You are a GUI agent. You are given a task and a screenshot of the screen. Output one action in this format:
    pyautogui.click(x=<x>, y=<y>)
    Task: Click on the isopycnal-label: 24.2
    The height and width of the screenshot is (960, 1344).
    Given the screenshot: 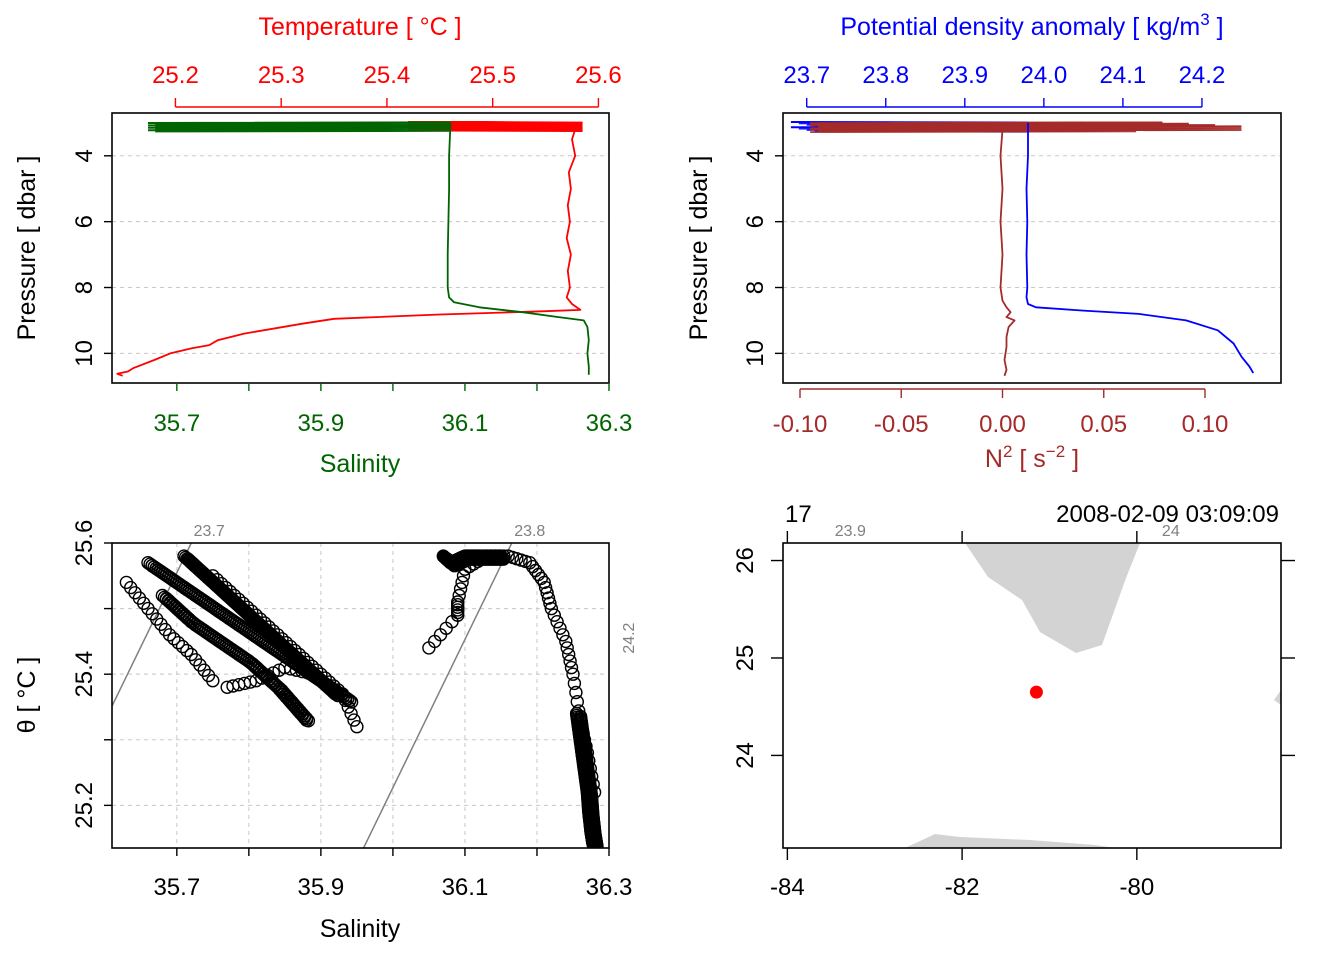 What is the action you would take?
    pyautogui.click(x=629, y=637)
    